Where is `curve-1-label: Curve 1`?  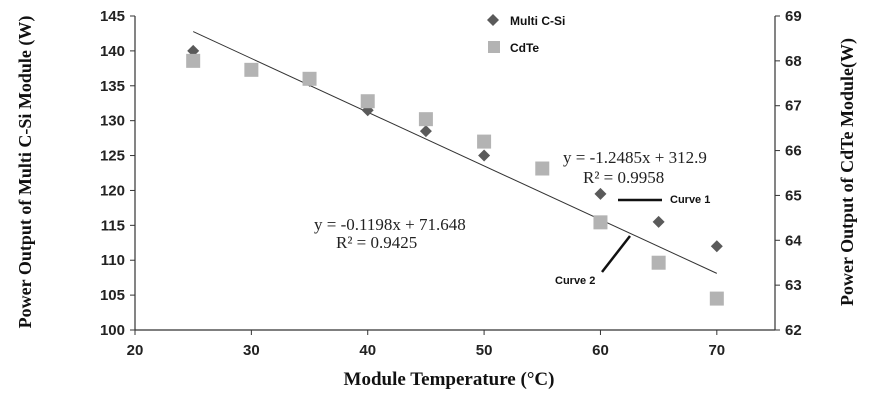 curve-1-label: Curve 1 is located at coordinates (690, 200).